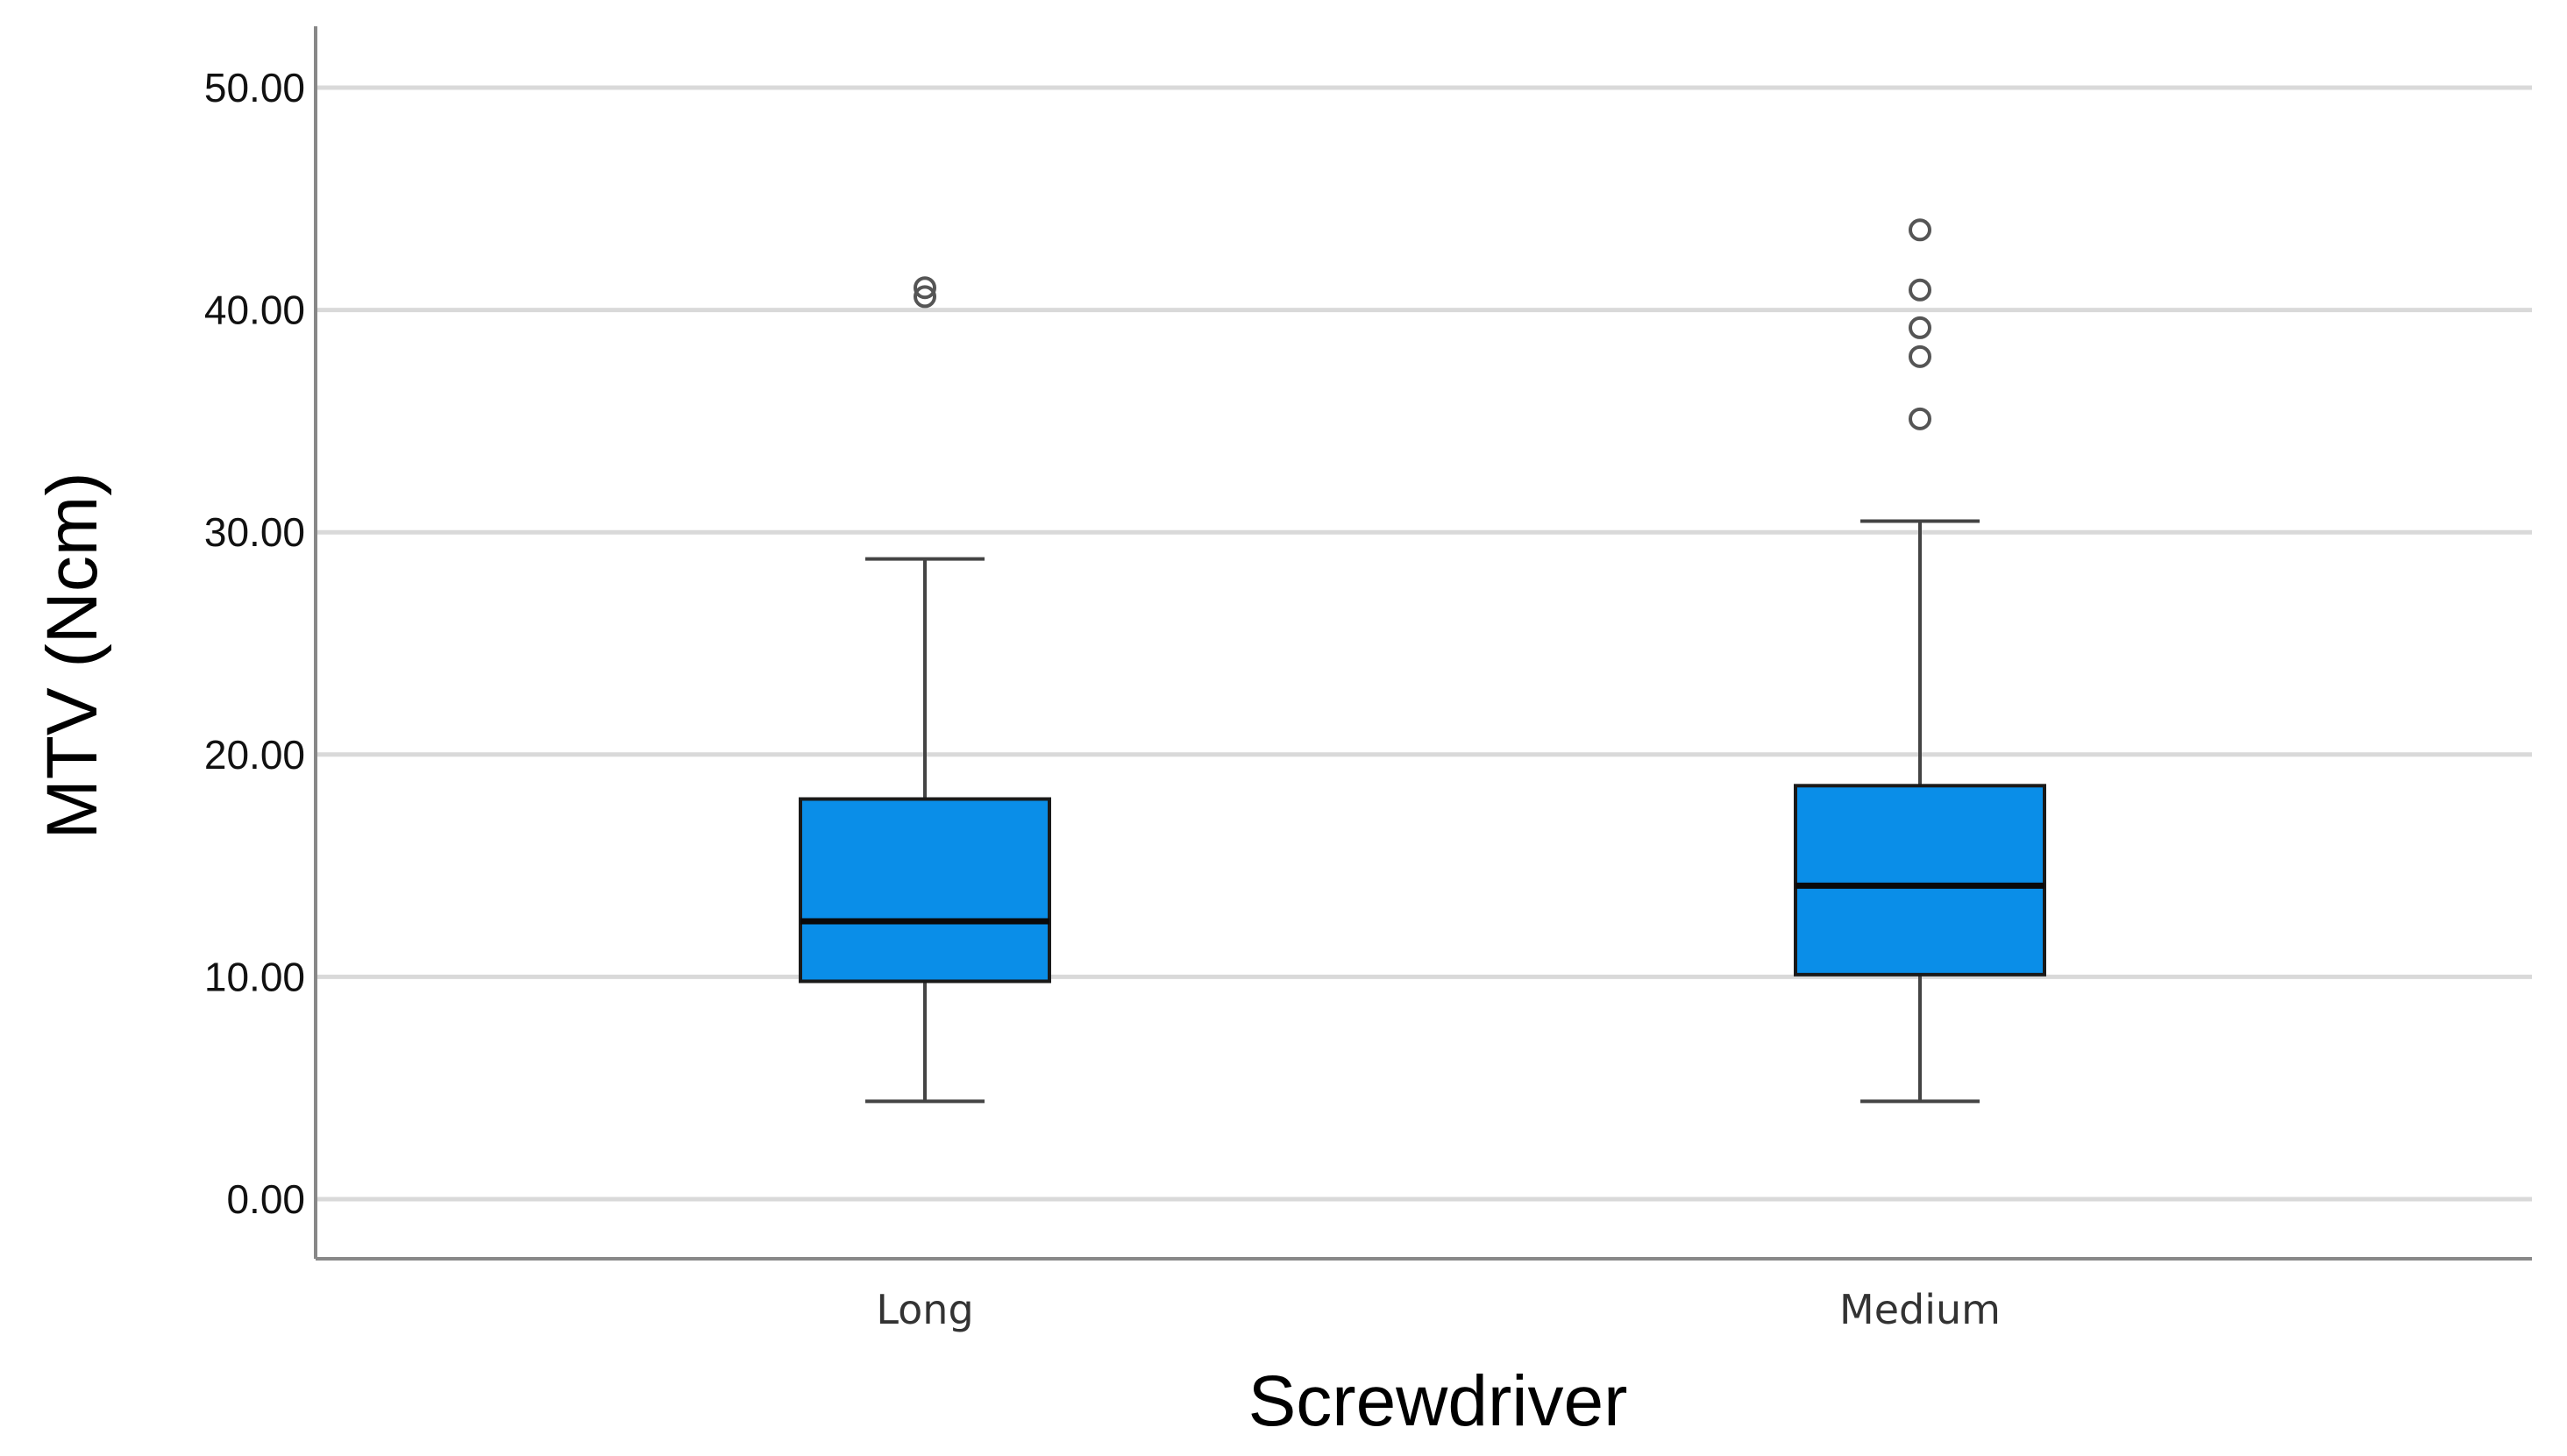  I want to click on y-tick-labels: 0.00 10.00 20.00 30.00 40.00 50.00, so click(254, 643).